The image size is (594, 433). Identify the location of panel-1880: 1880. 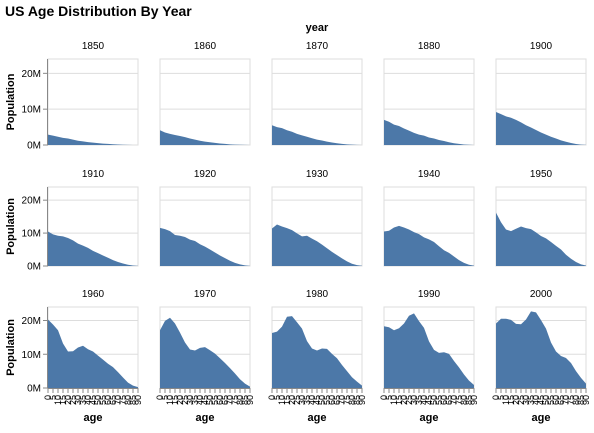
(429, 93).